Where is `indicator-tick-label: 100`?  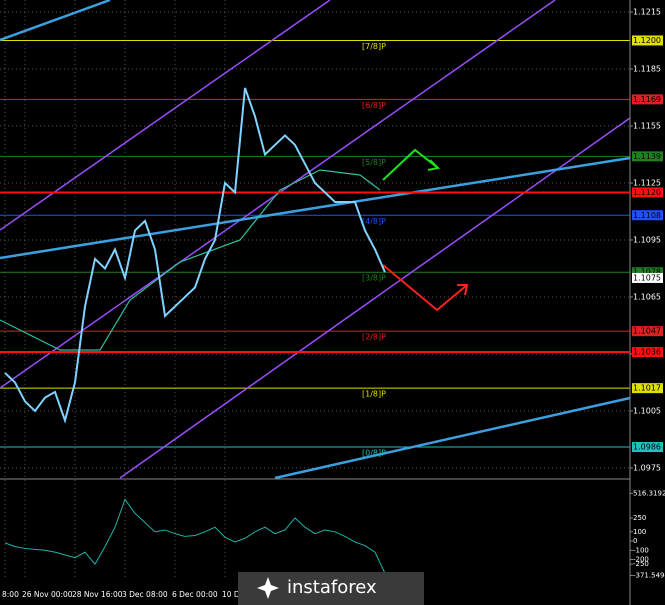
indicator-tick-label: 100 is located at coordinates (639, 532).